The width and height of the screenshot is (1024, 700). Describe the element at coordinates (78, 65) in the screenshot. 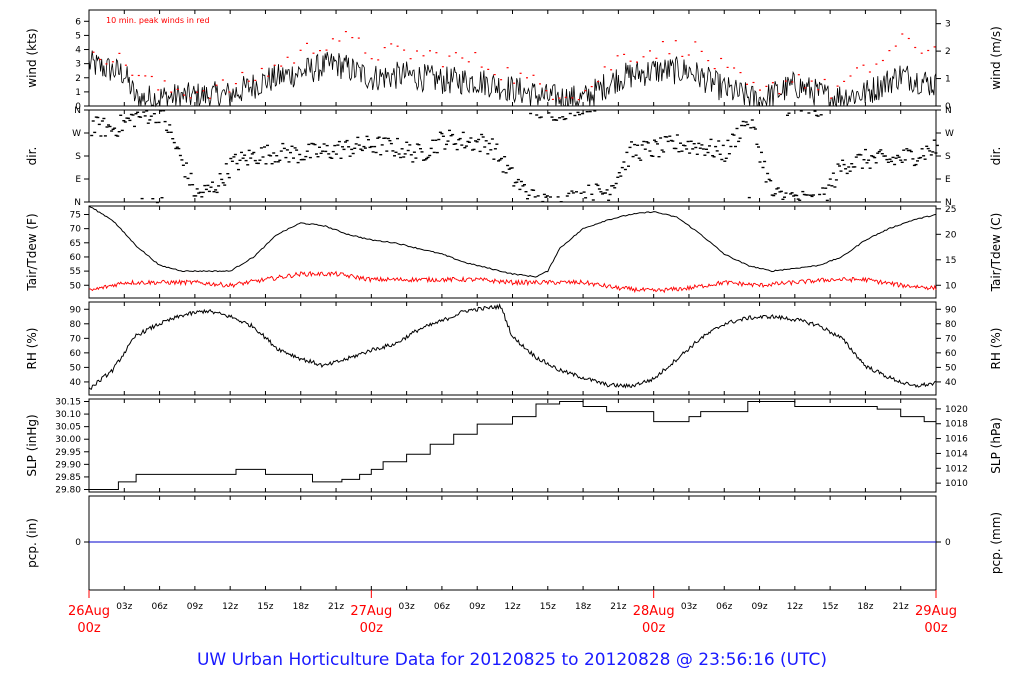

I see `wind-kts-tick-label: 3` at that location.